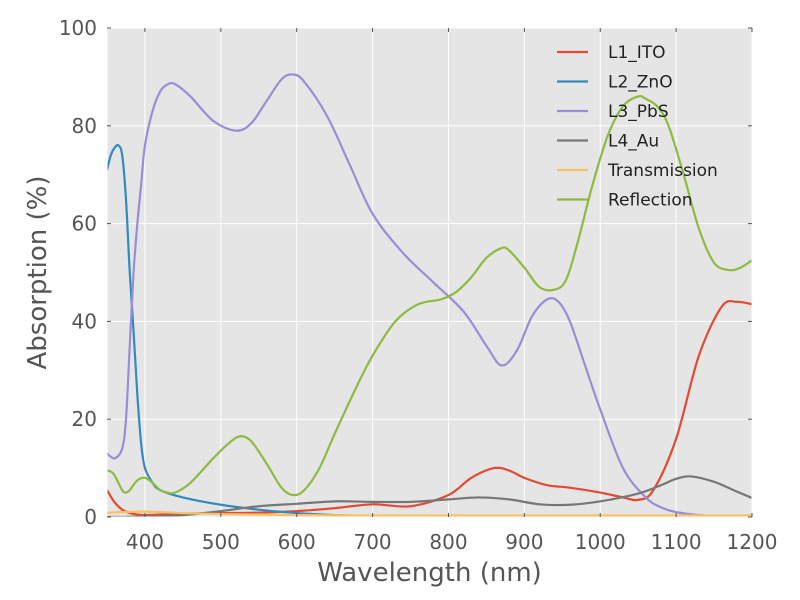 This screenshot has height=600, width=800. I want to click on y-tick-label: 100, so click(78, 28).